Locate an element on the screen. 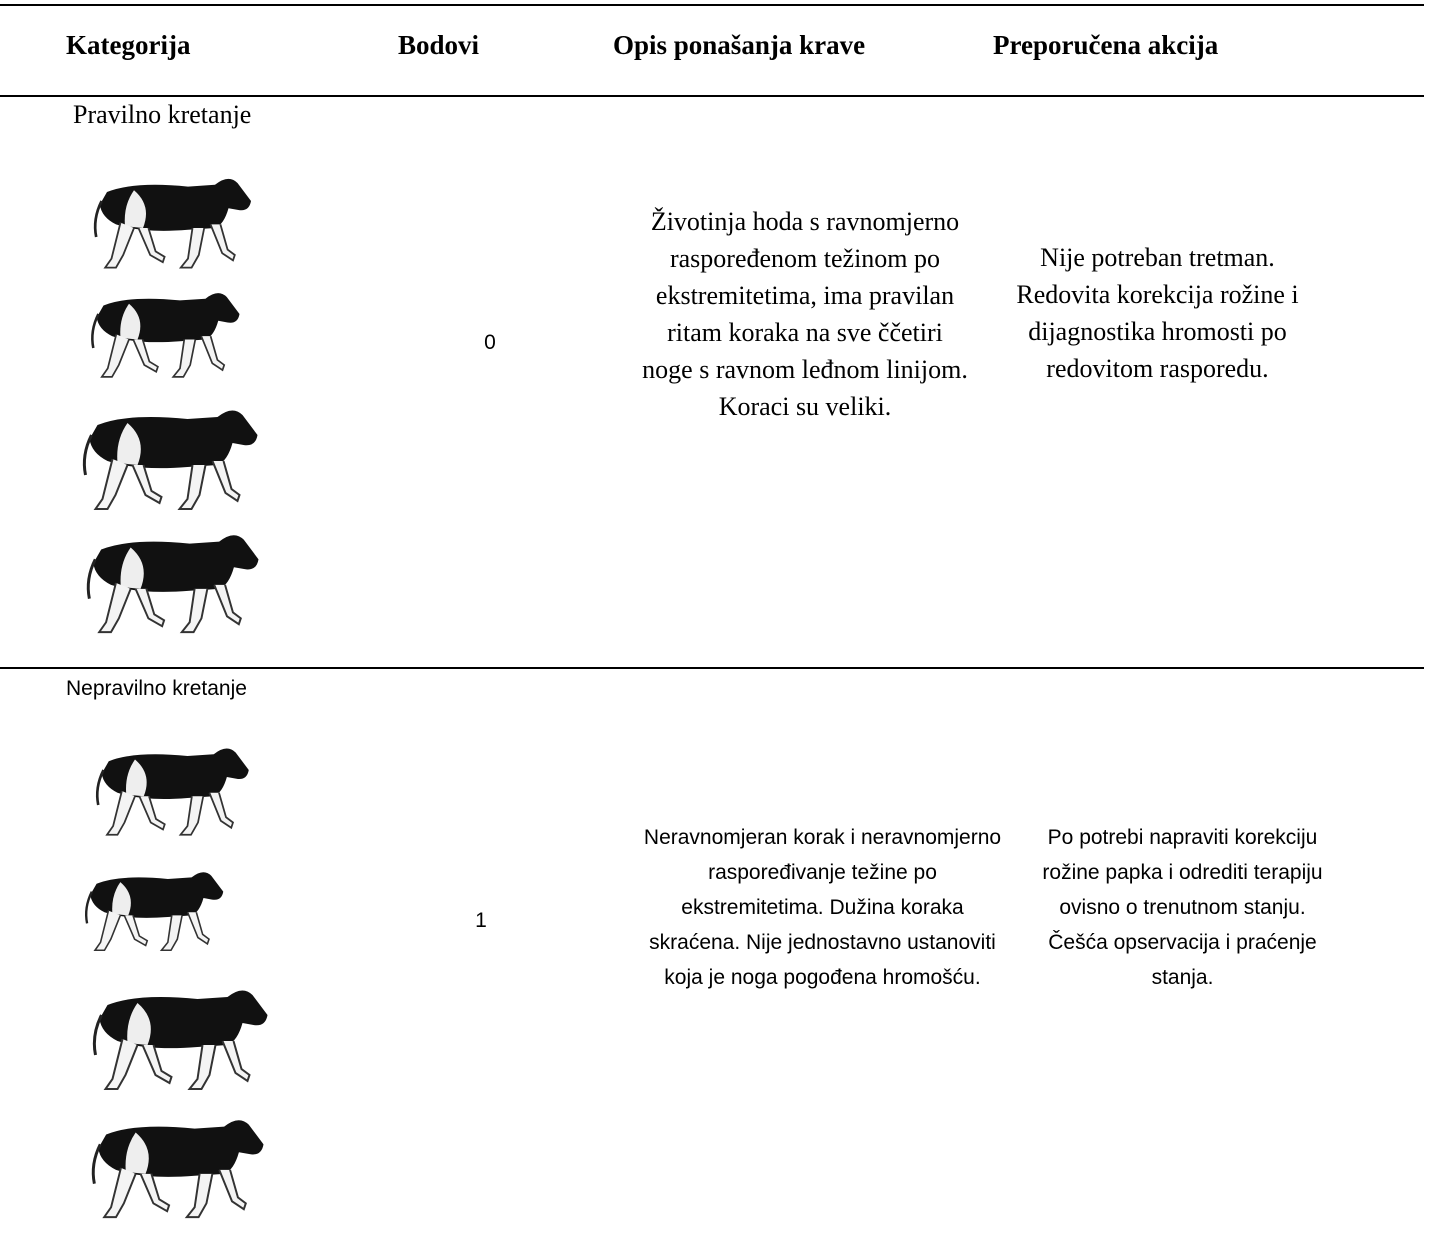 This screenshot has width=1430, height=1240. score: 1 is located at coordinates (481, 920).